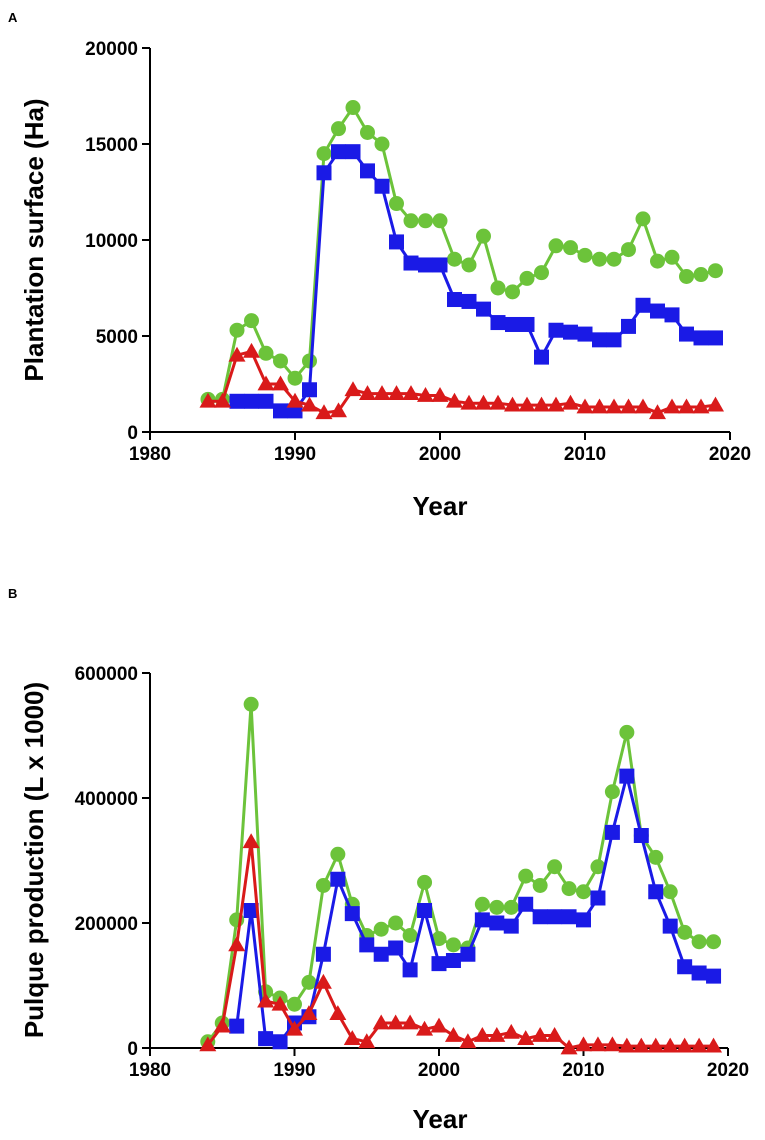 The height and width of the screenshot is (1140, 765). I want to click on panel-a-y-axis-title: Plantation surface (Ha), so click(34, 239).